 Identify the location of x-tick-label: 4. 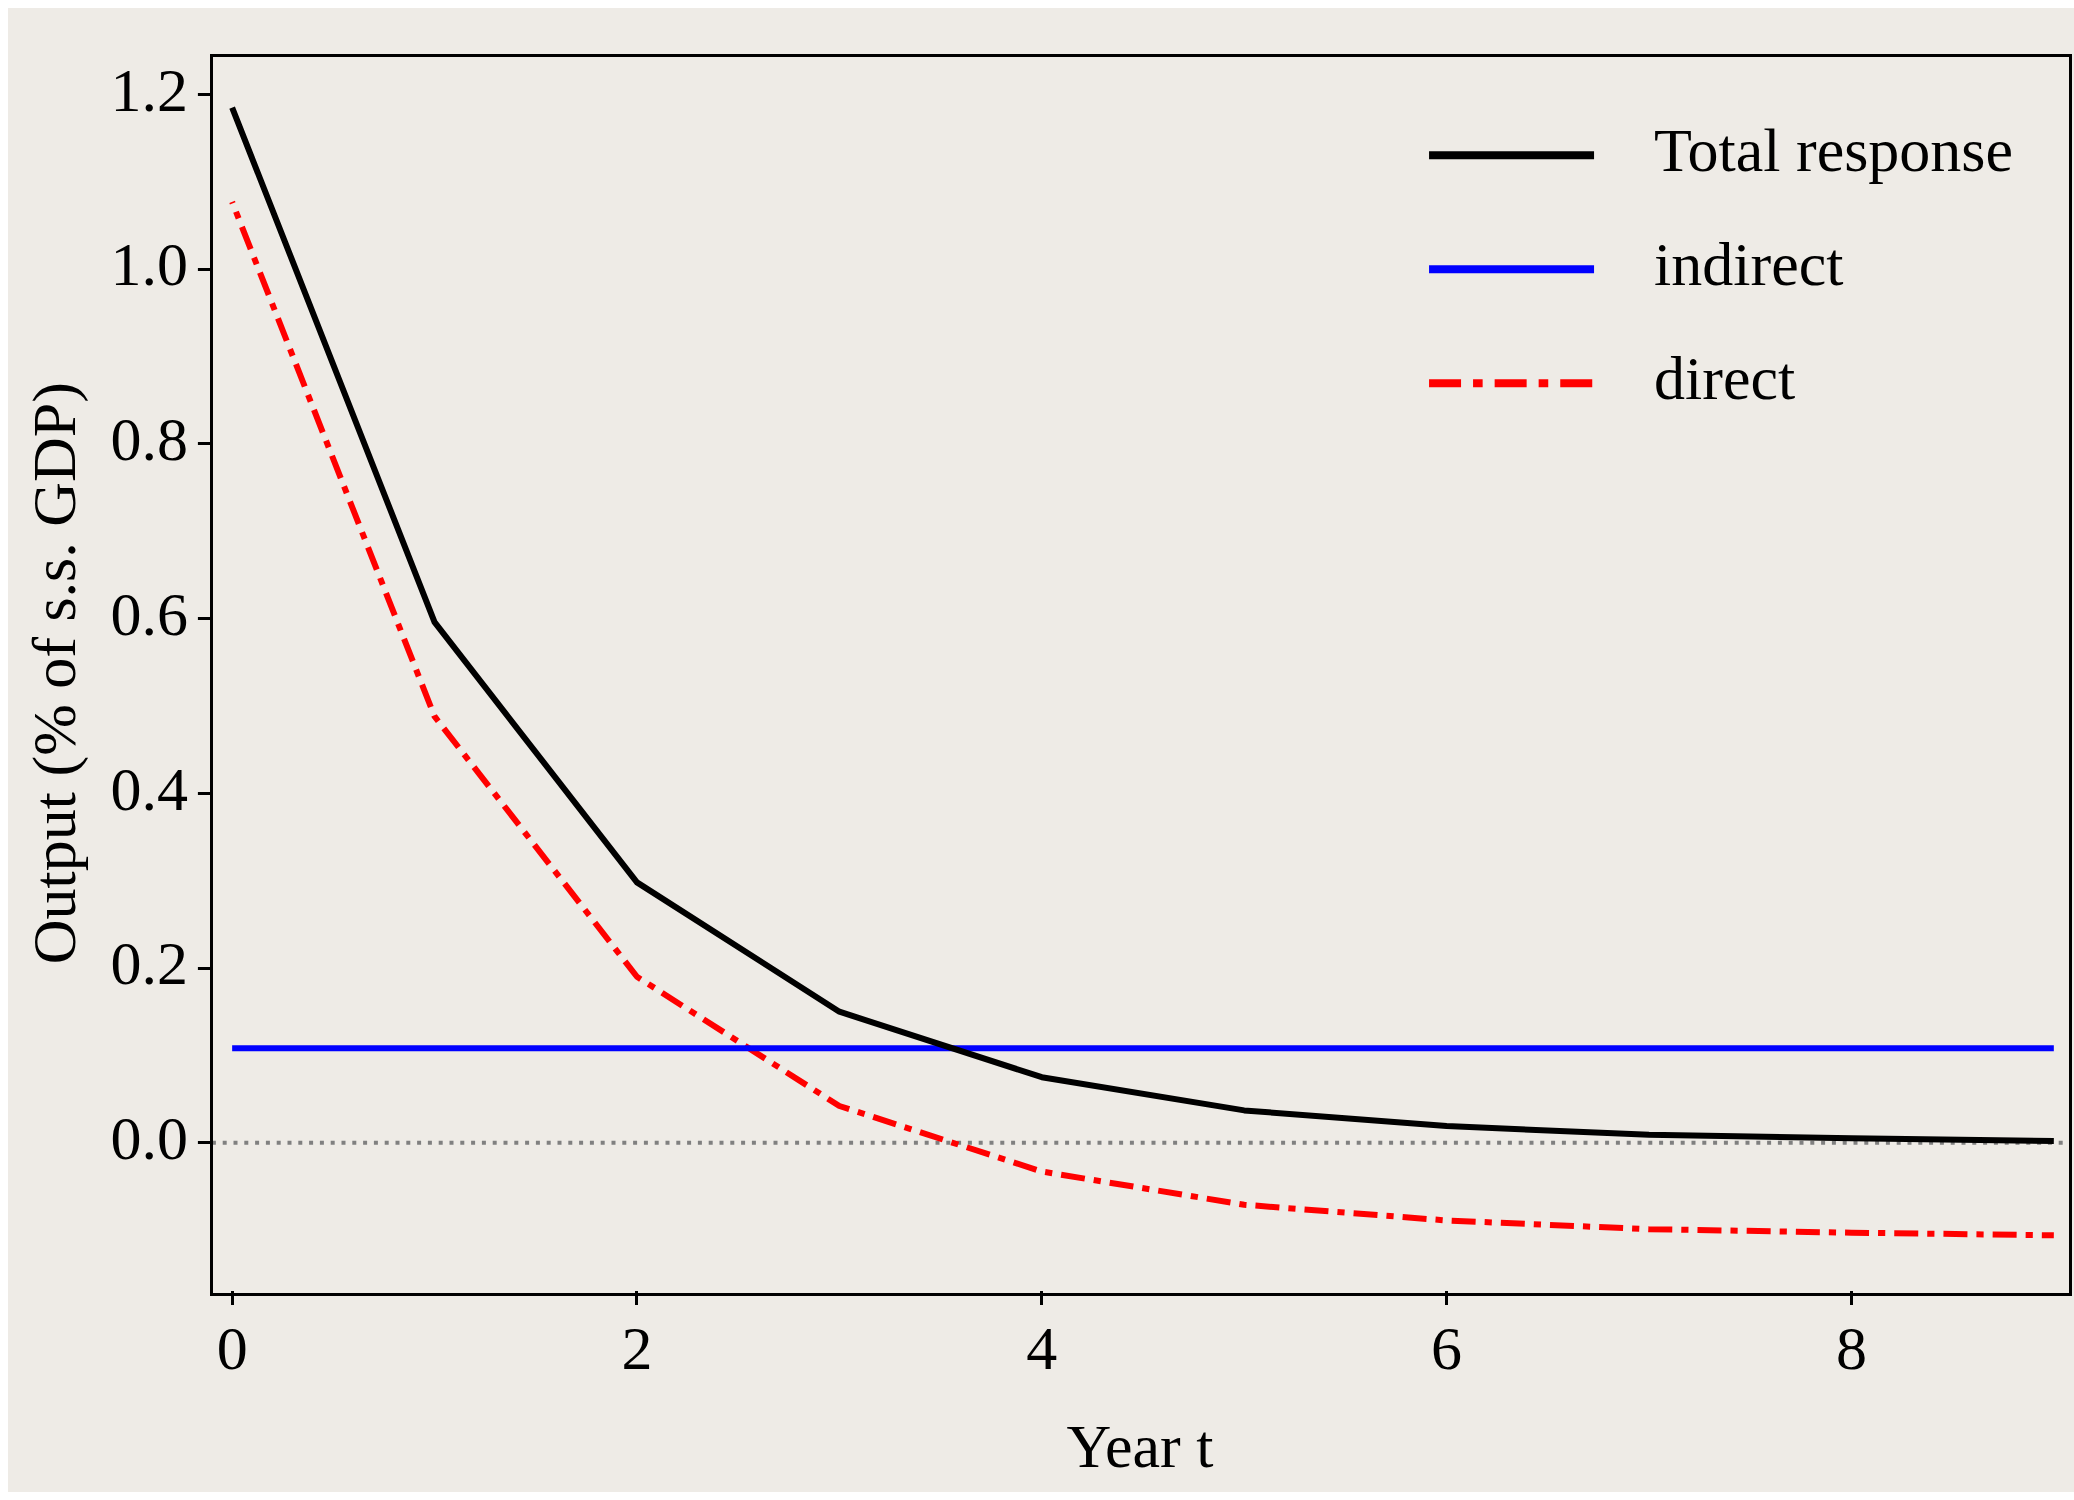
(1042, 1347).